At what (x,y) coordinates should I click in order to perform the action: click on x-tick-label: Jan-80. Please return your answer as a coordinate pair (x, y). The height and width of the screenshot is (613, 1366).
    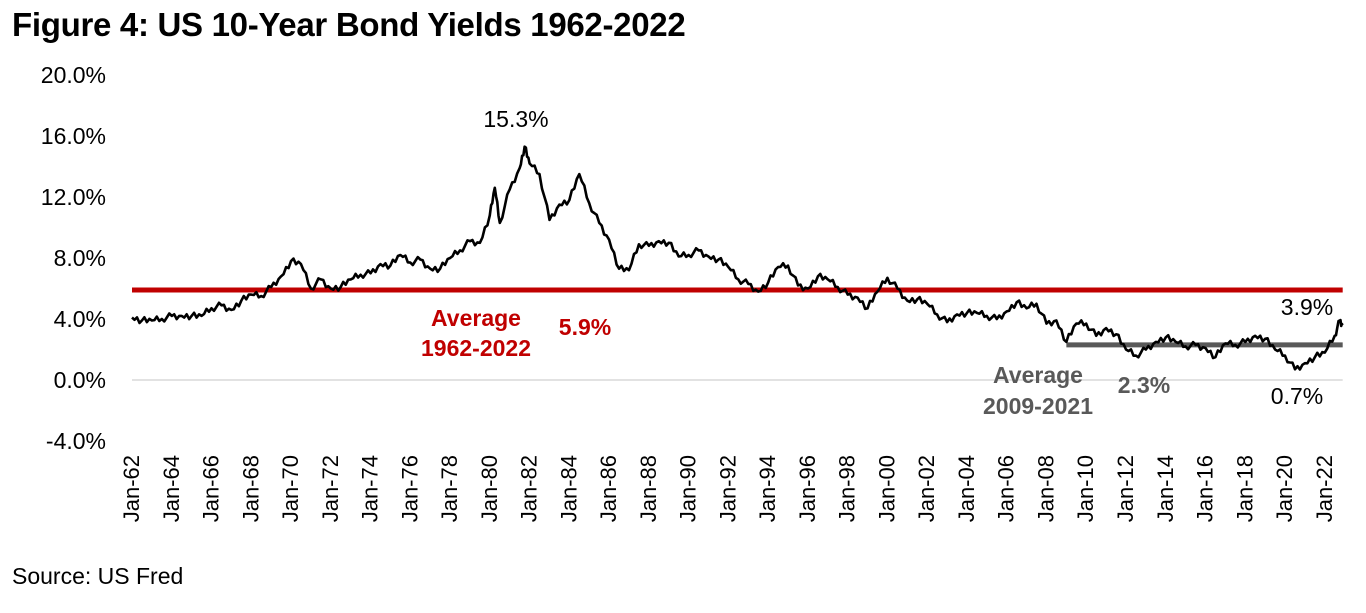
    Looking at the image, I should click on (489, 488).